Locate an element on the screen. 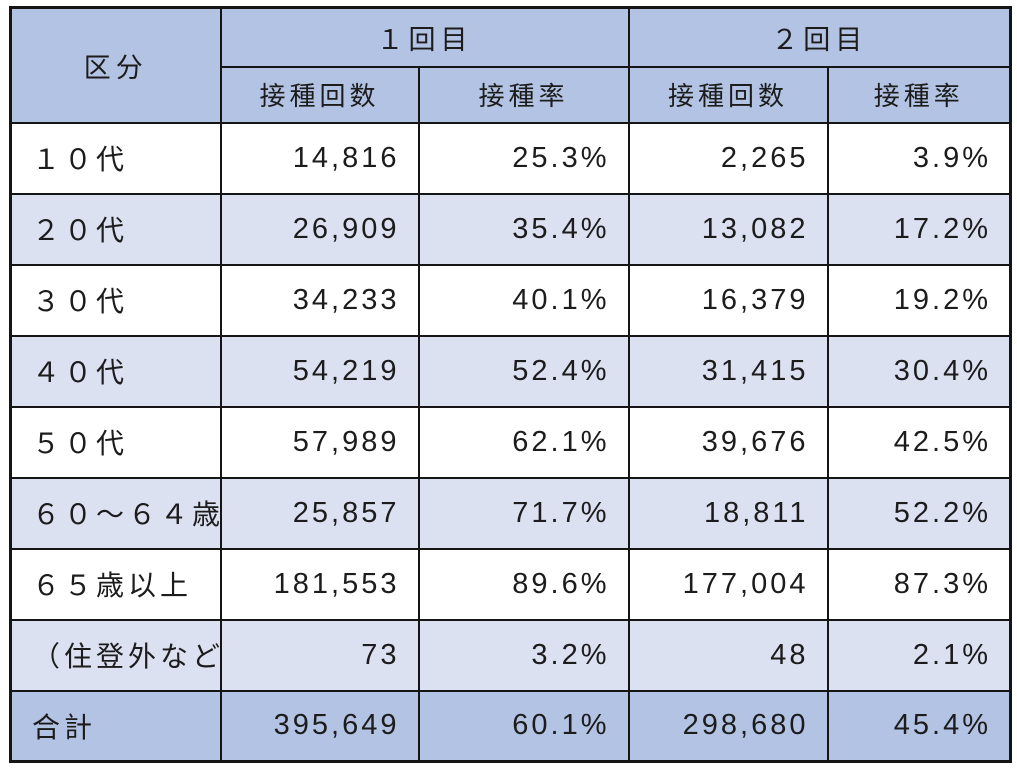 The width and height of the screenshot is (1017, 781). subheader-dose1-rate: 接種率 is located at coordinates (523, 94).